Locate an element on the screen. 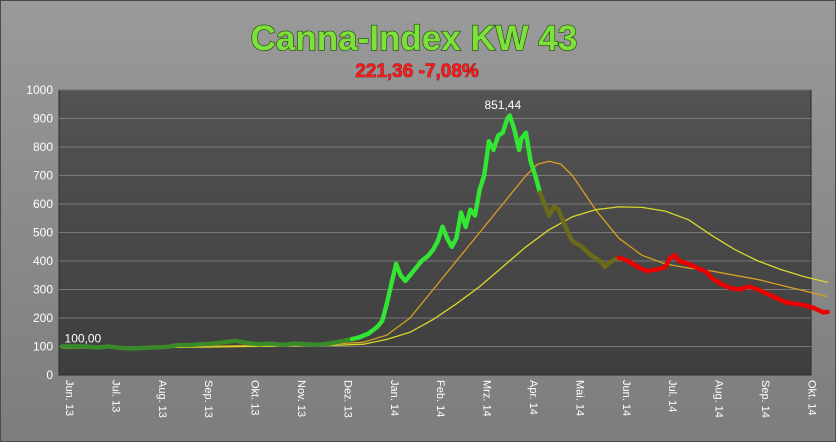 The width and height of the screenshot is (836, 443). y-tick-label: 700 is located at coordinates (43, 176).